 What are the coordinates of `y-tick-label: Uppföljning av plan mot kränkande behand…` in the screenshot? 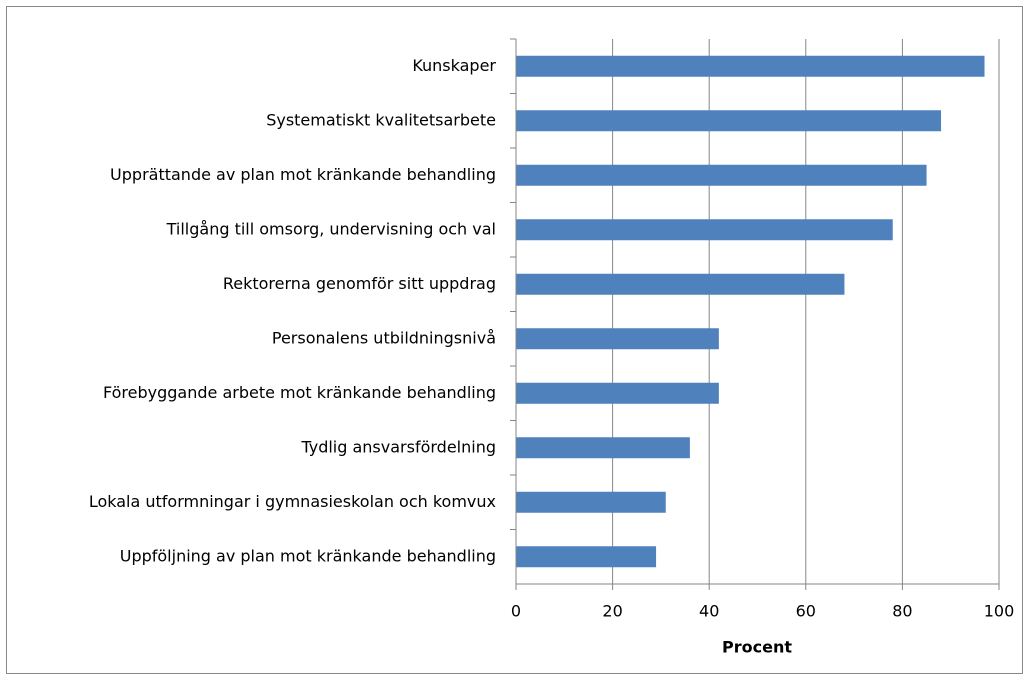 It's located at (308, 555).